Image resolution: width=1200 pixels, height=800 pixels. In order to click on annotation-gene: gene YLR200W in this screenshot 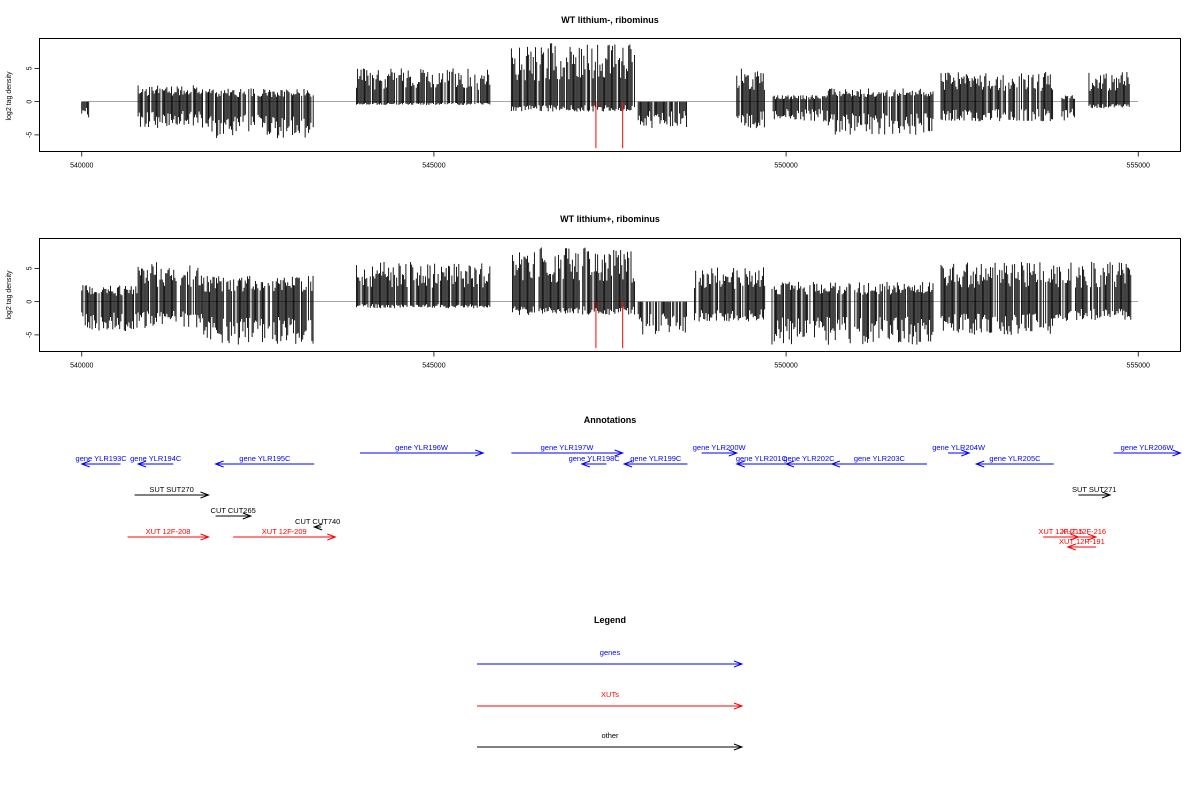, I will do `click(720, 450)`.